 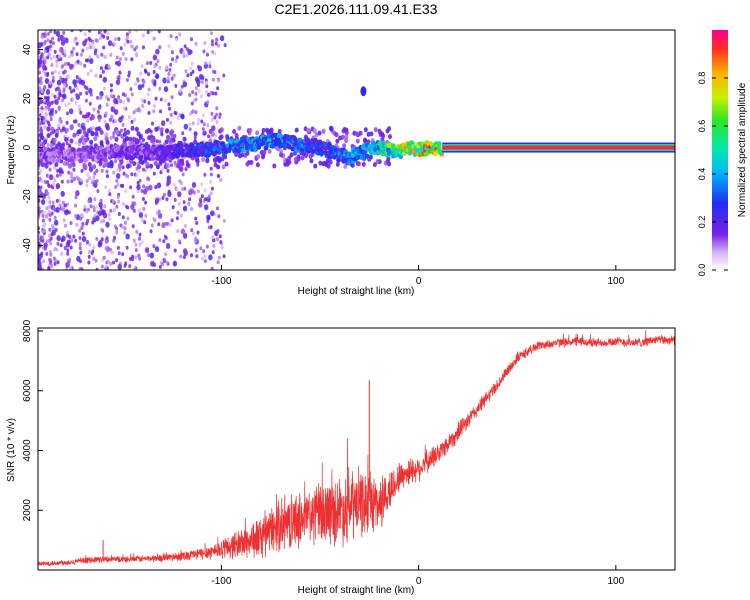 What do you see at coordinates (27, 245) in the screenshot?
I see `heatmap-y-tick-label: -40` at bounding box center [27, 245].